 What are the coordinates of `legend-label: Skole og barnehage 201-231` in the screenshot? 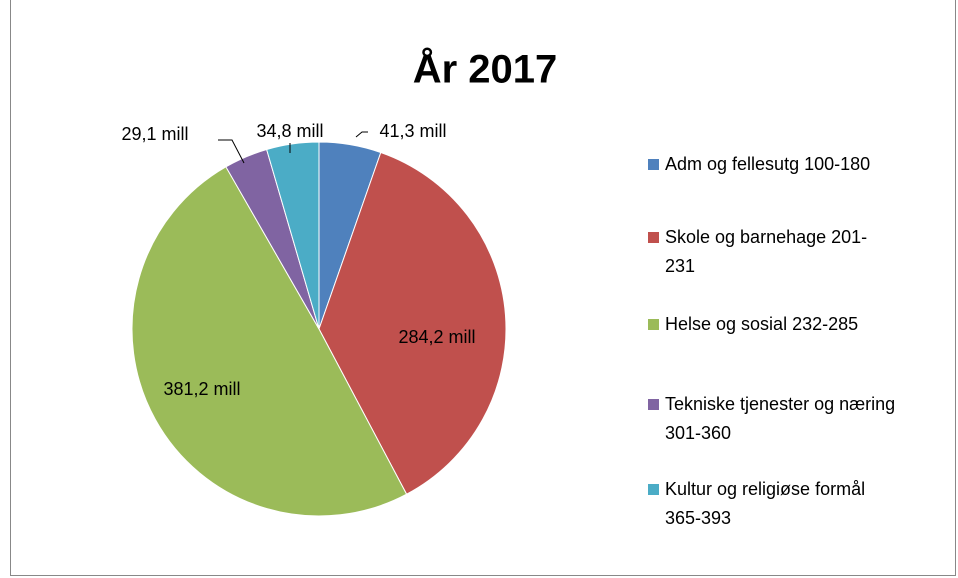 It's located at (766, 251).